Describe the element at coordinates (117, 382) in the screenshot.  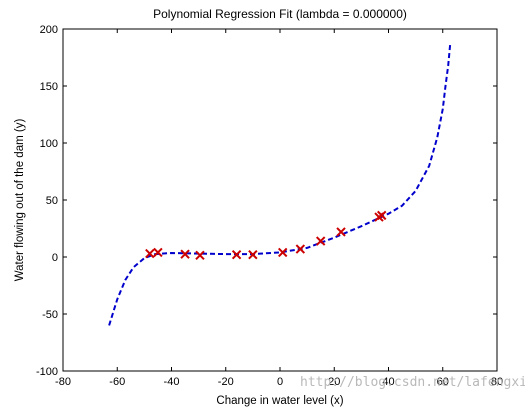
I see `x-tick-label: -60` at that location.